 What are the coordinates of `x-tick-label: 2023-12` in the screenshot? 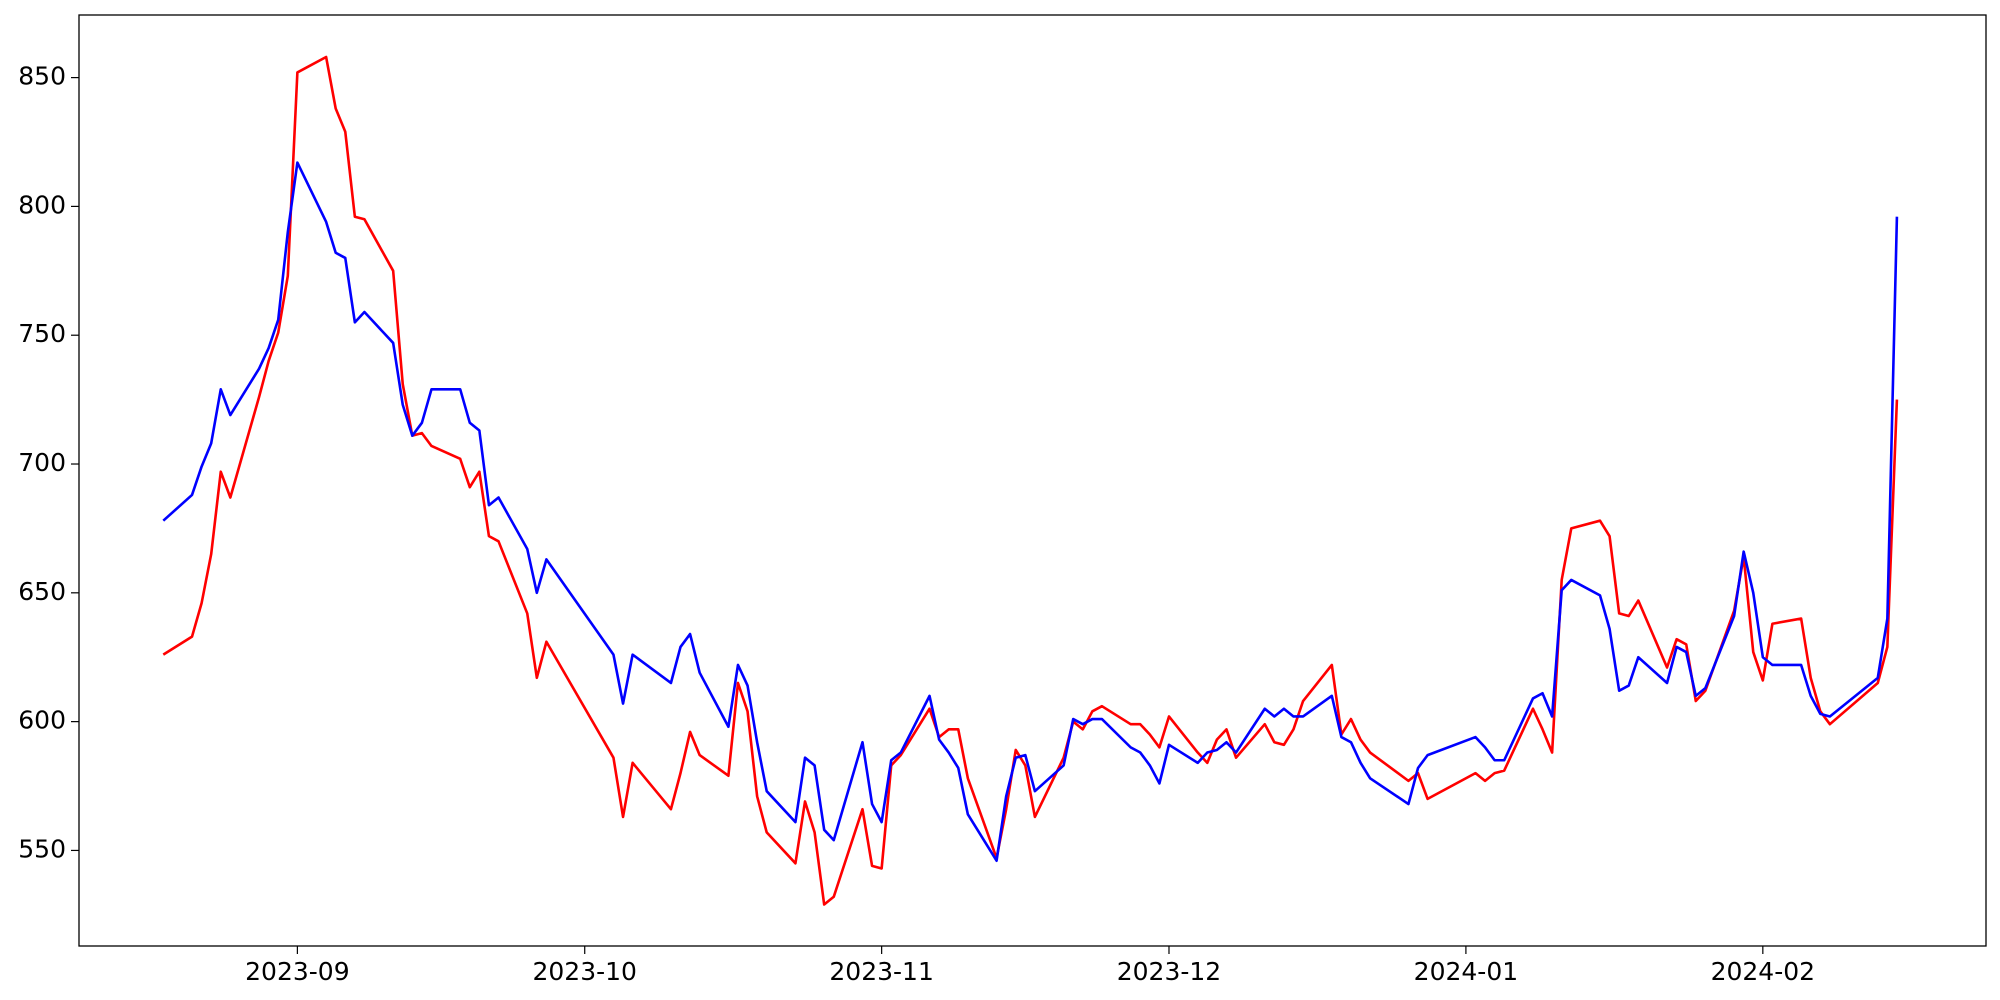 It's located at (1169, 971).